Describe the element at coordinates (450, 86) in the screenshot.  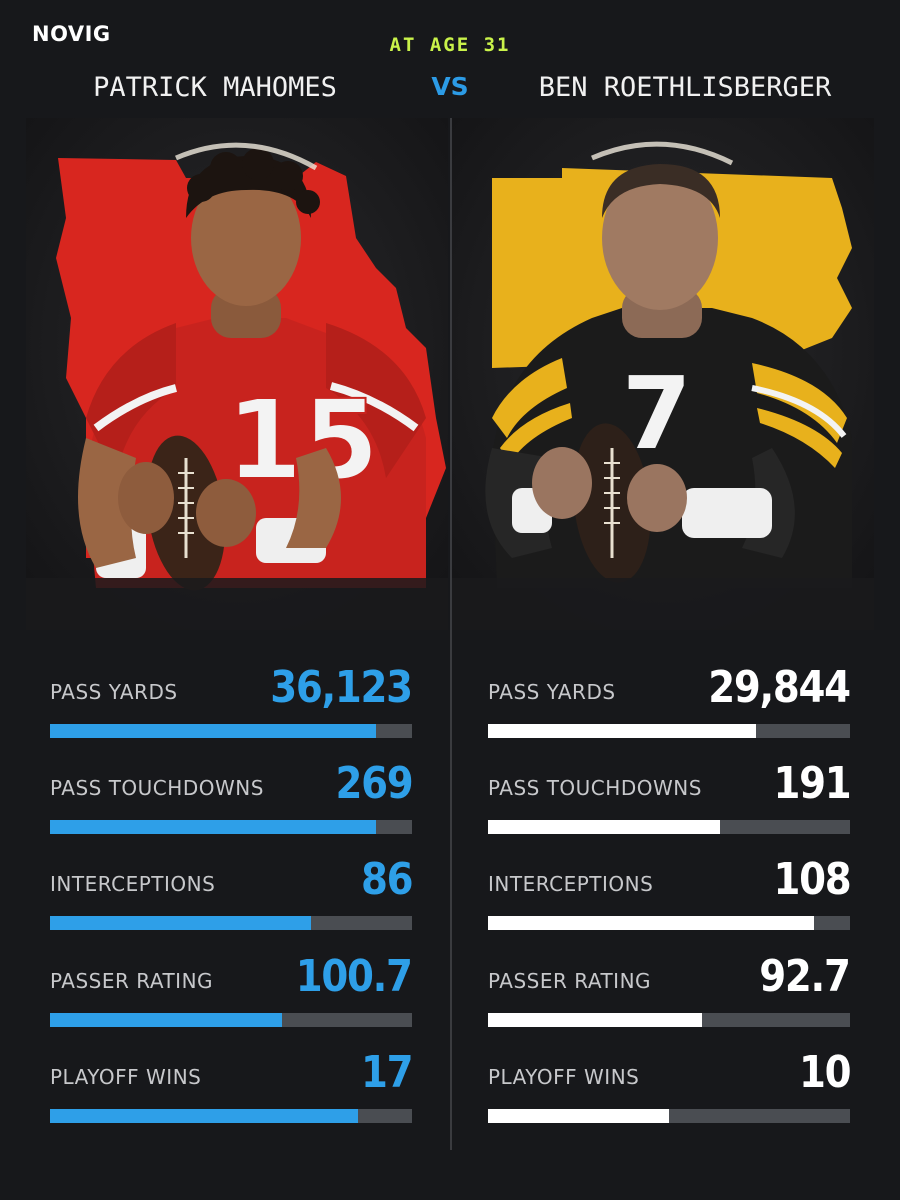
I see `vs-label: VS` at that location.